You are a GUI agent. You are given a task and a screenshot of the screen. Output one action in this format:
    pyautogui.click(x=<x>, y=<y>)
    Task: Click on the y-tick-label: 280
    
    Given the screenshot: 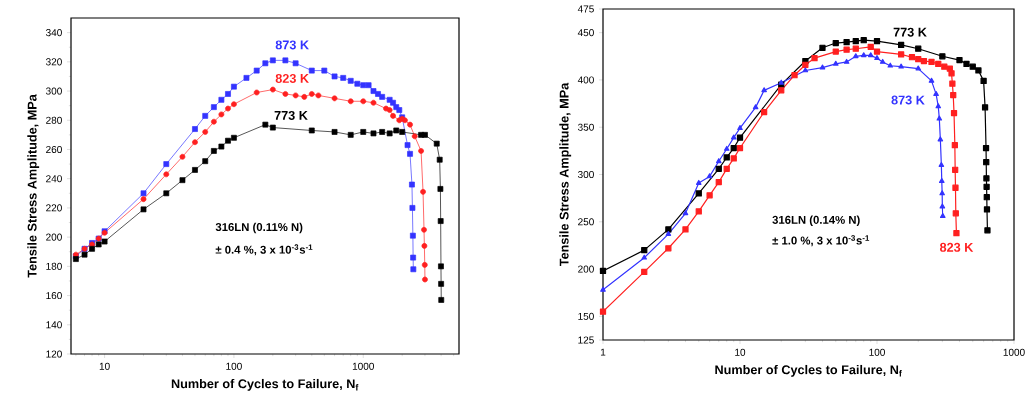 What is the action you would take?
    pyautogui.click(x=54, y=120)
    